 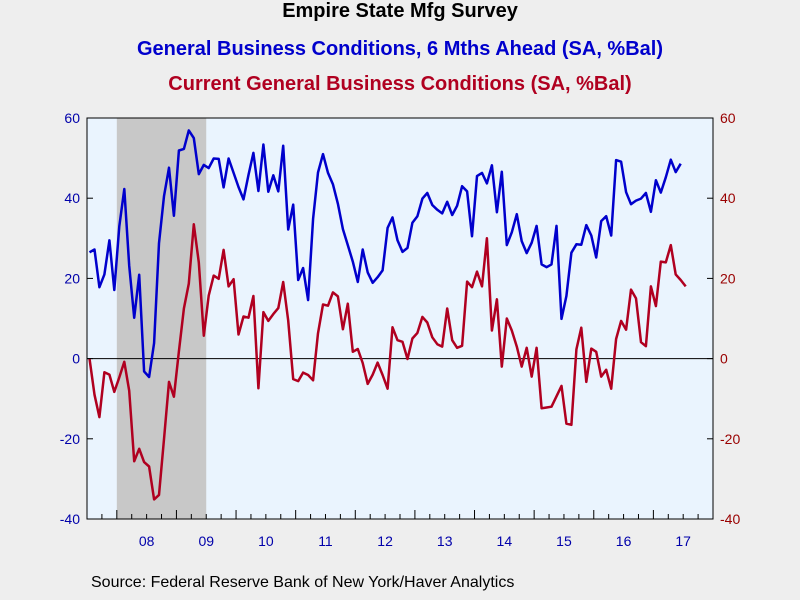 I want to click on x-tick-label: 08, so click(x=147, y=541).